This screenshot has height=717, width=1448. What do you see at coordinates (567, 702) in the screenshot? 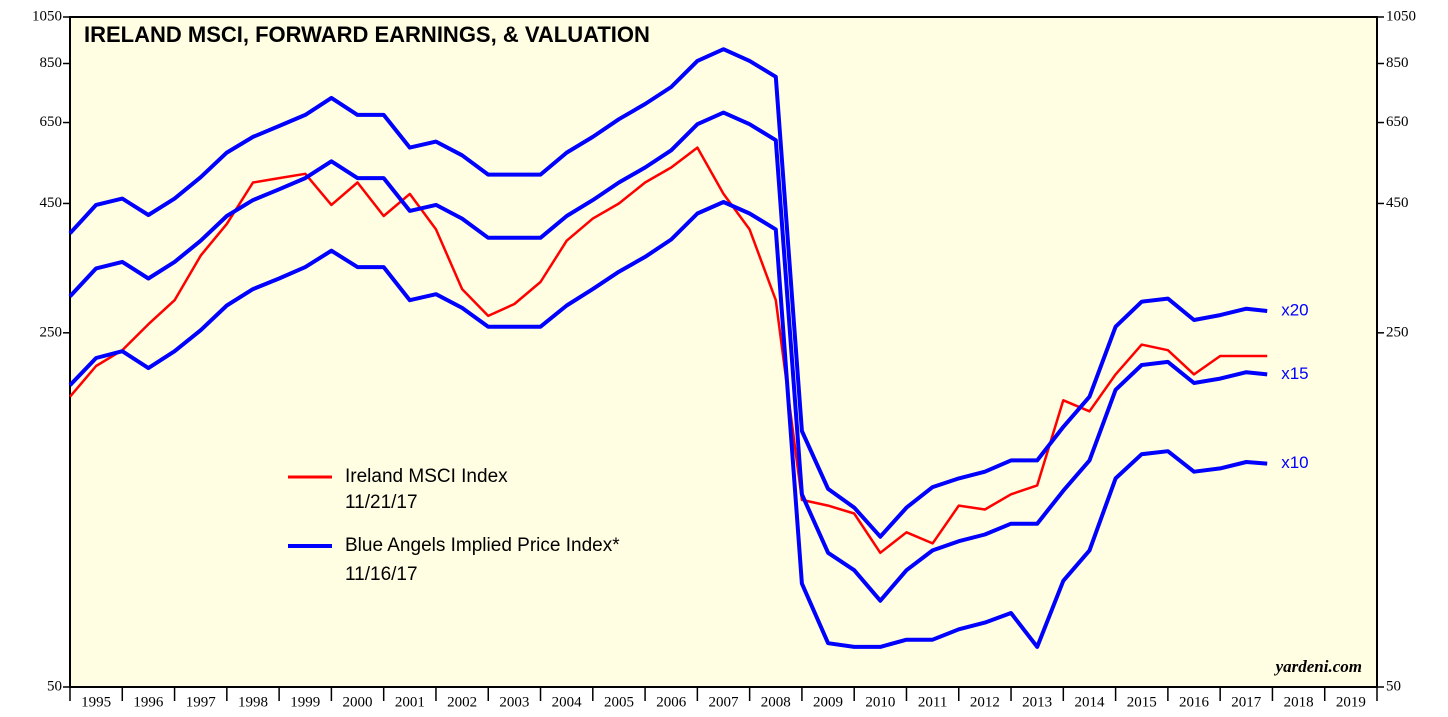
I see `x-tick-label: 2004` at bounding box center [567, 702].